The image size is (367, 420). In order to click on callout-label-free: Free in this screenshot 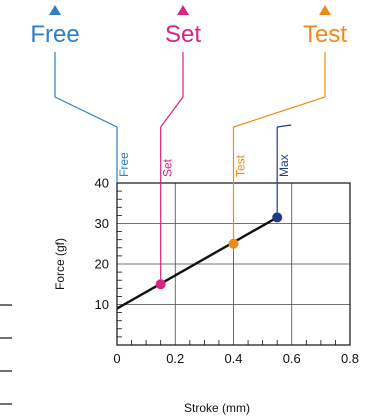, I will do `click(54, 34)`.